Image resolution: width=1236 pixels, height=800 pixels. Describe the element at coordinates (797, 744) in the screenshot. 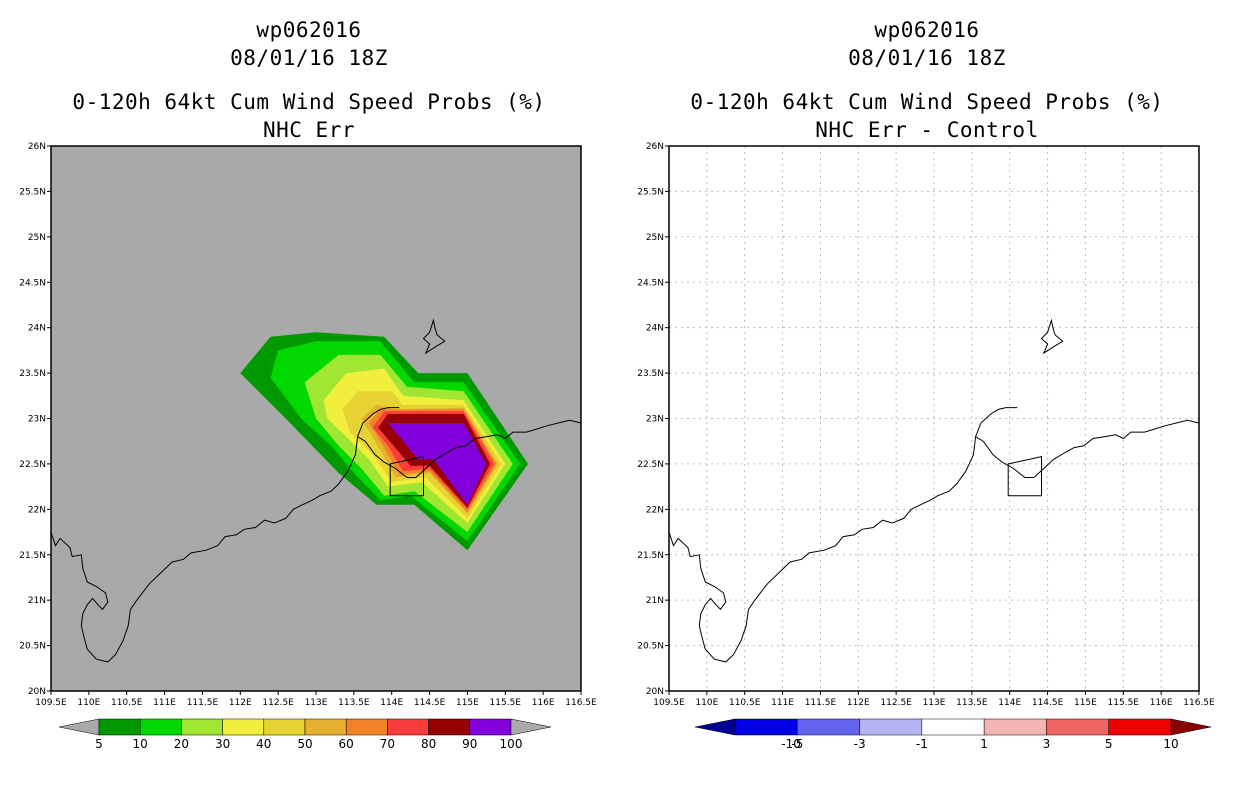

I see `colorbar-label: -5` at that location.